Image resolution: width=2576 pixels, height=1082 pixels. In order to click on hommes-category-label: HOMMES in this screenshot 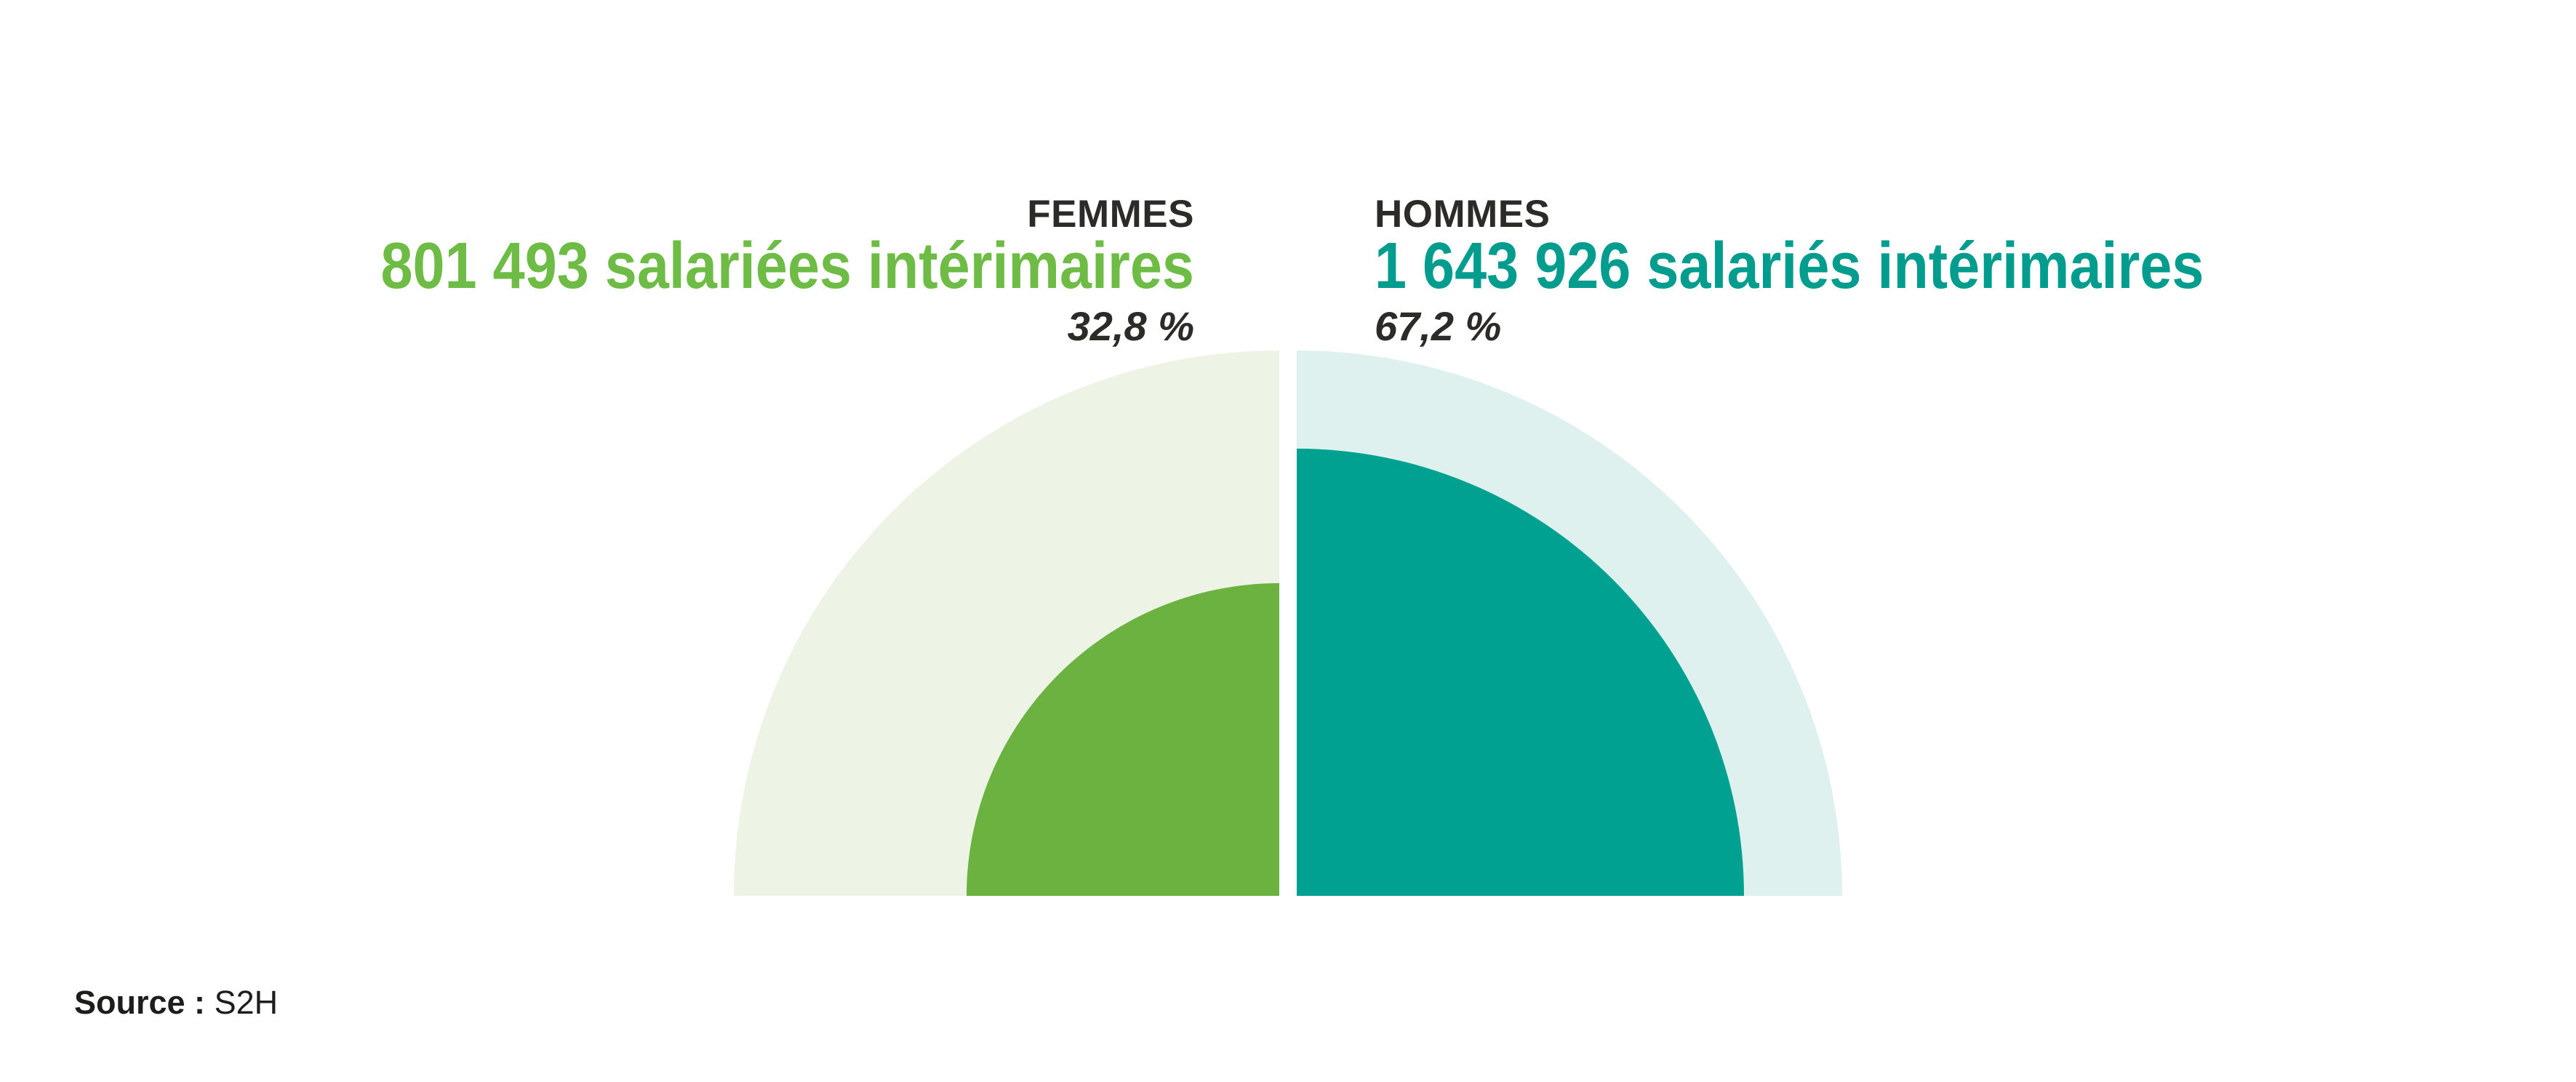, I will do `click(1463, 215)`.